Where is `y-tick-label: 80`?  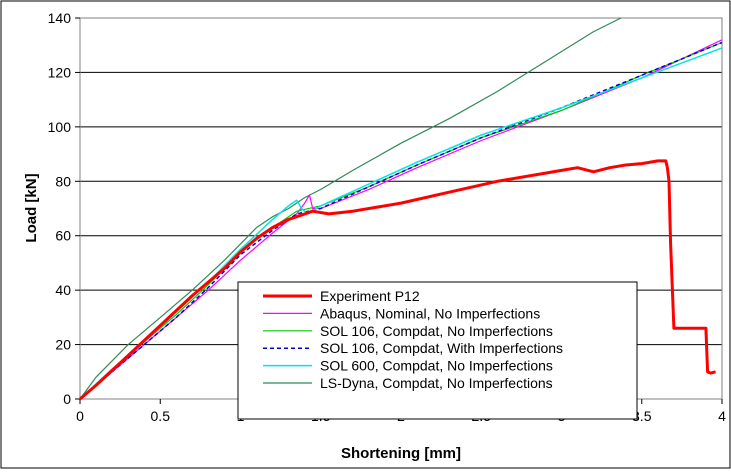
y-tick-label: 80 is located at coordinates (63, 181).